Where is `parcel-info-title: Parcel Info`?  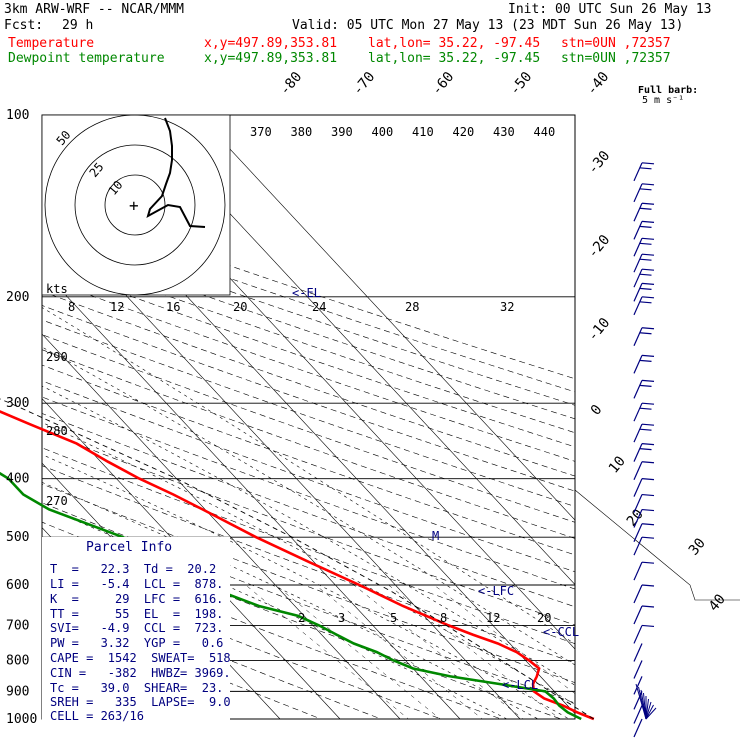 parcel-info-title: Parcel Info is located at coordinates (129, 547).